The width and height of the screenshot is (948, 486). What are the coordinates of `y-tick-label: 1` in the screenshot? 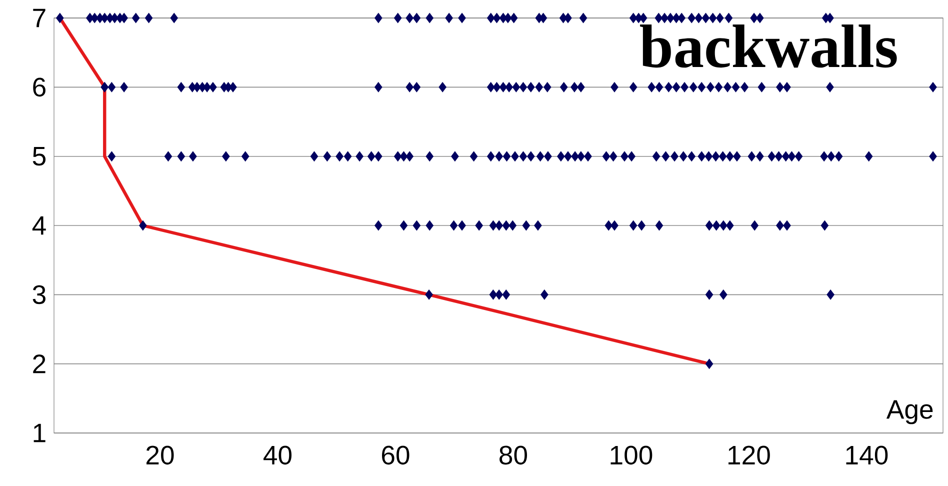 It's located at (40, 433).